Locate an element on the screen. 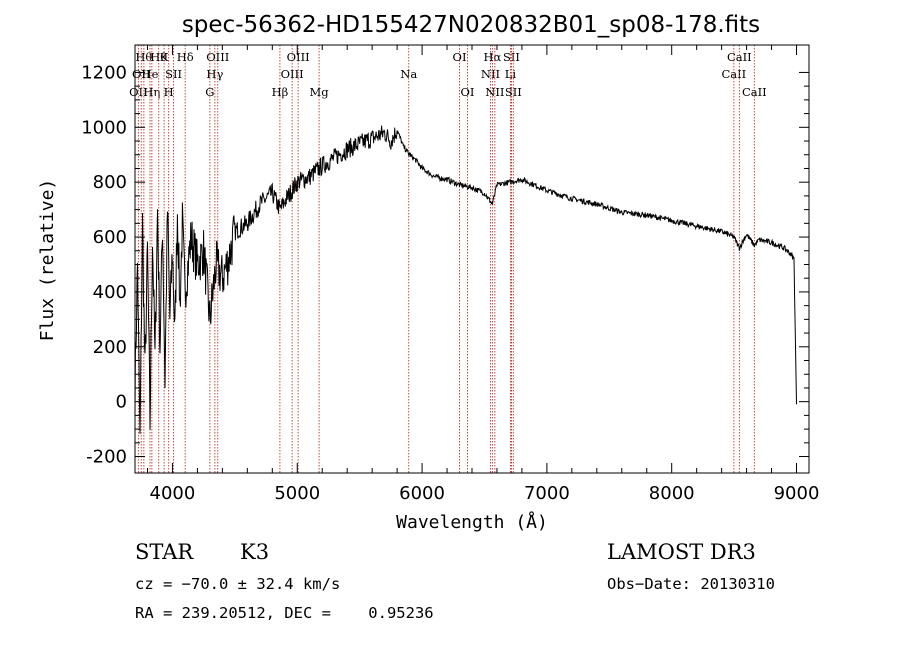 Image resolution: width=900 pixels, height=649 pixels. marker-label: K is located at coordinates (164, 57).